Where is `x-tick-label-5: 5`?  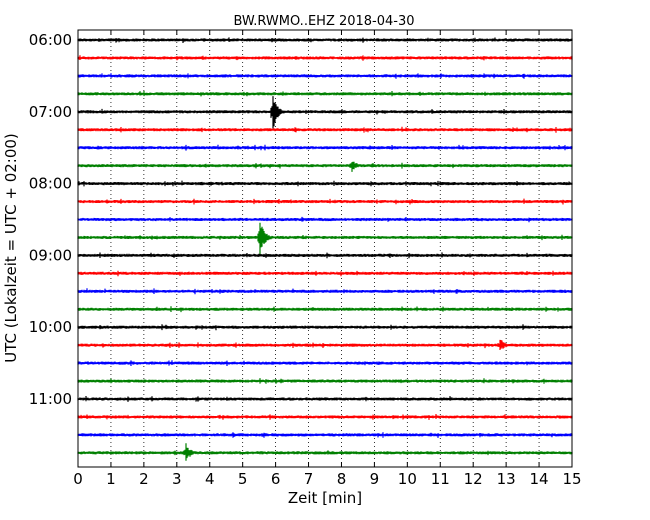
x-tick-label-5: 5 is located at coordinates (243, 479).